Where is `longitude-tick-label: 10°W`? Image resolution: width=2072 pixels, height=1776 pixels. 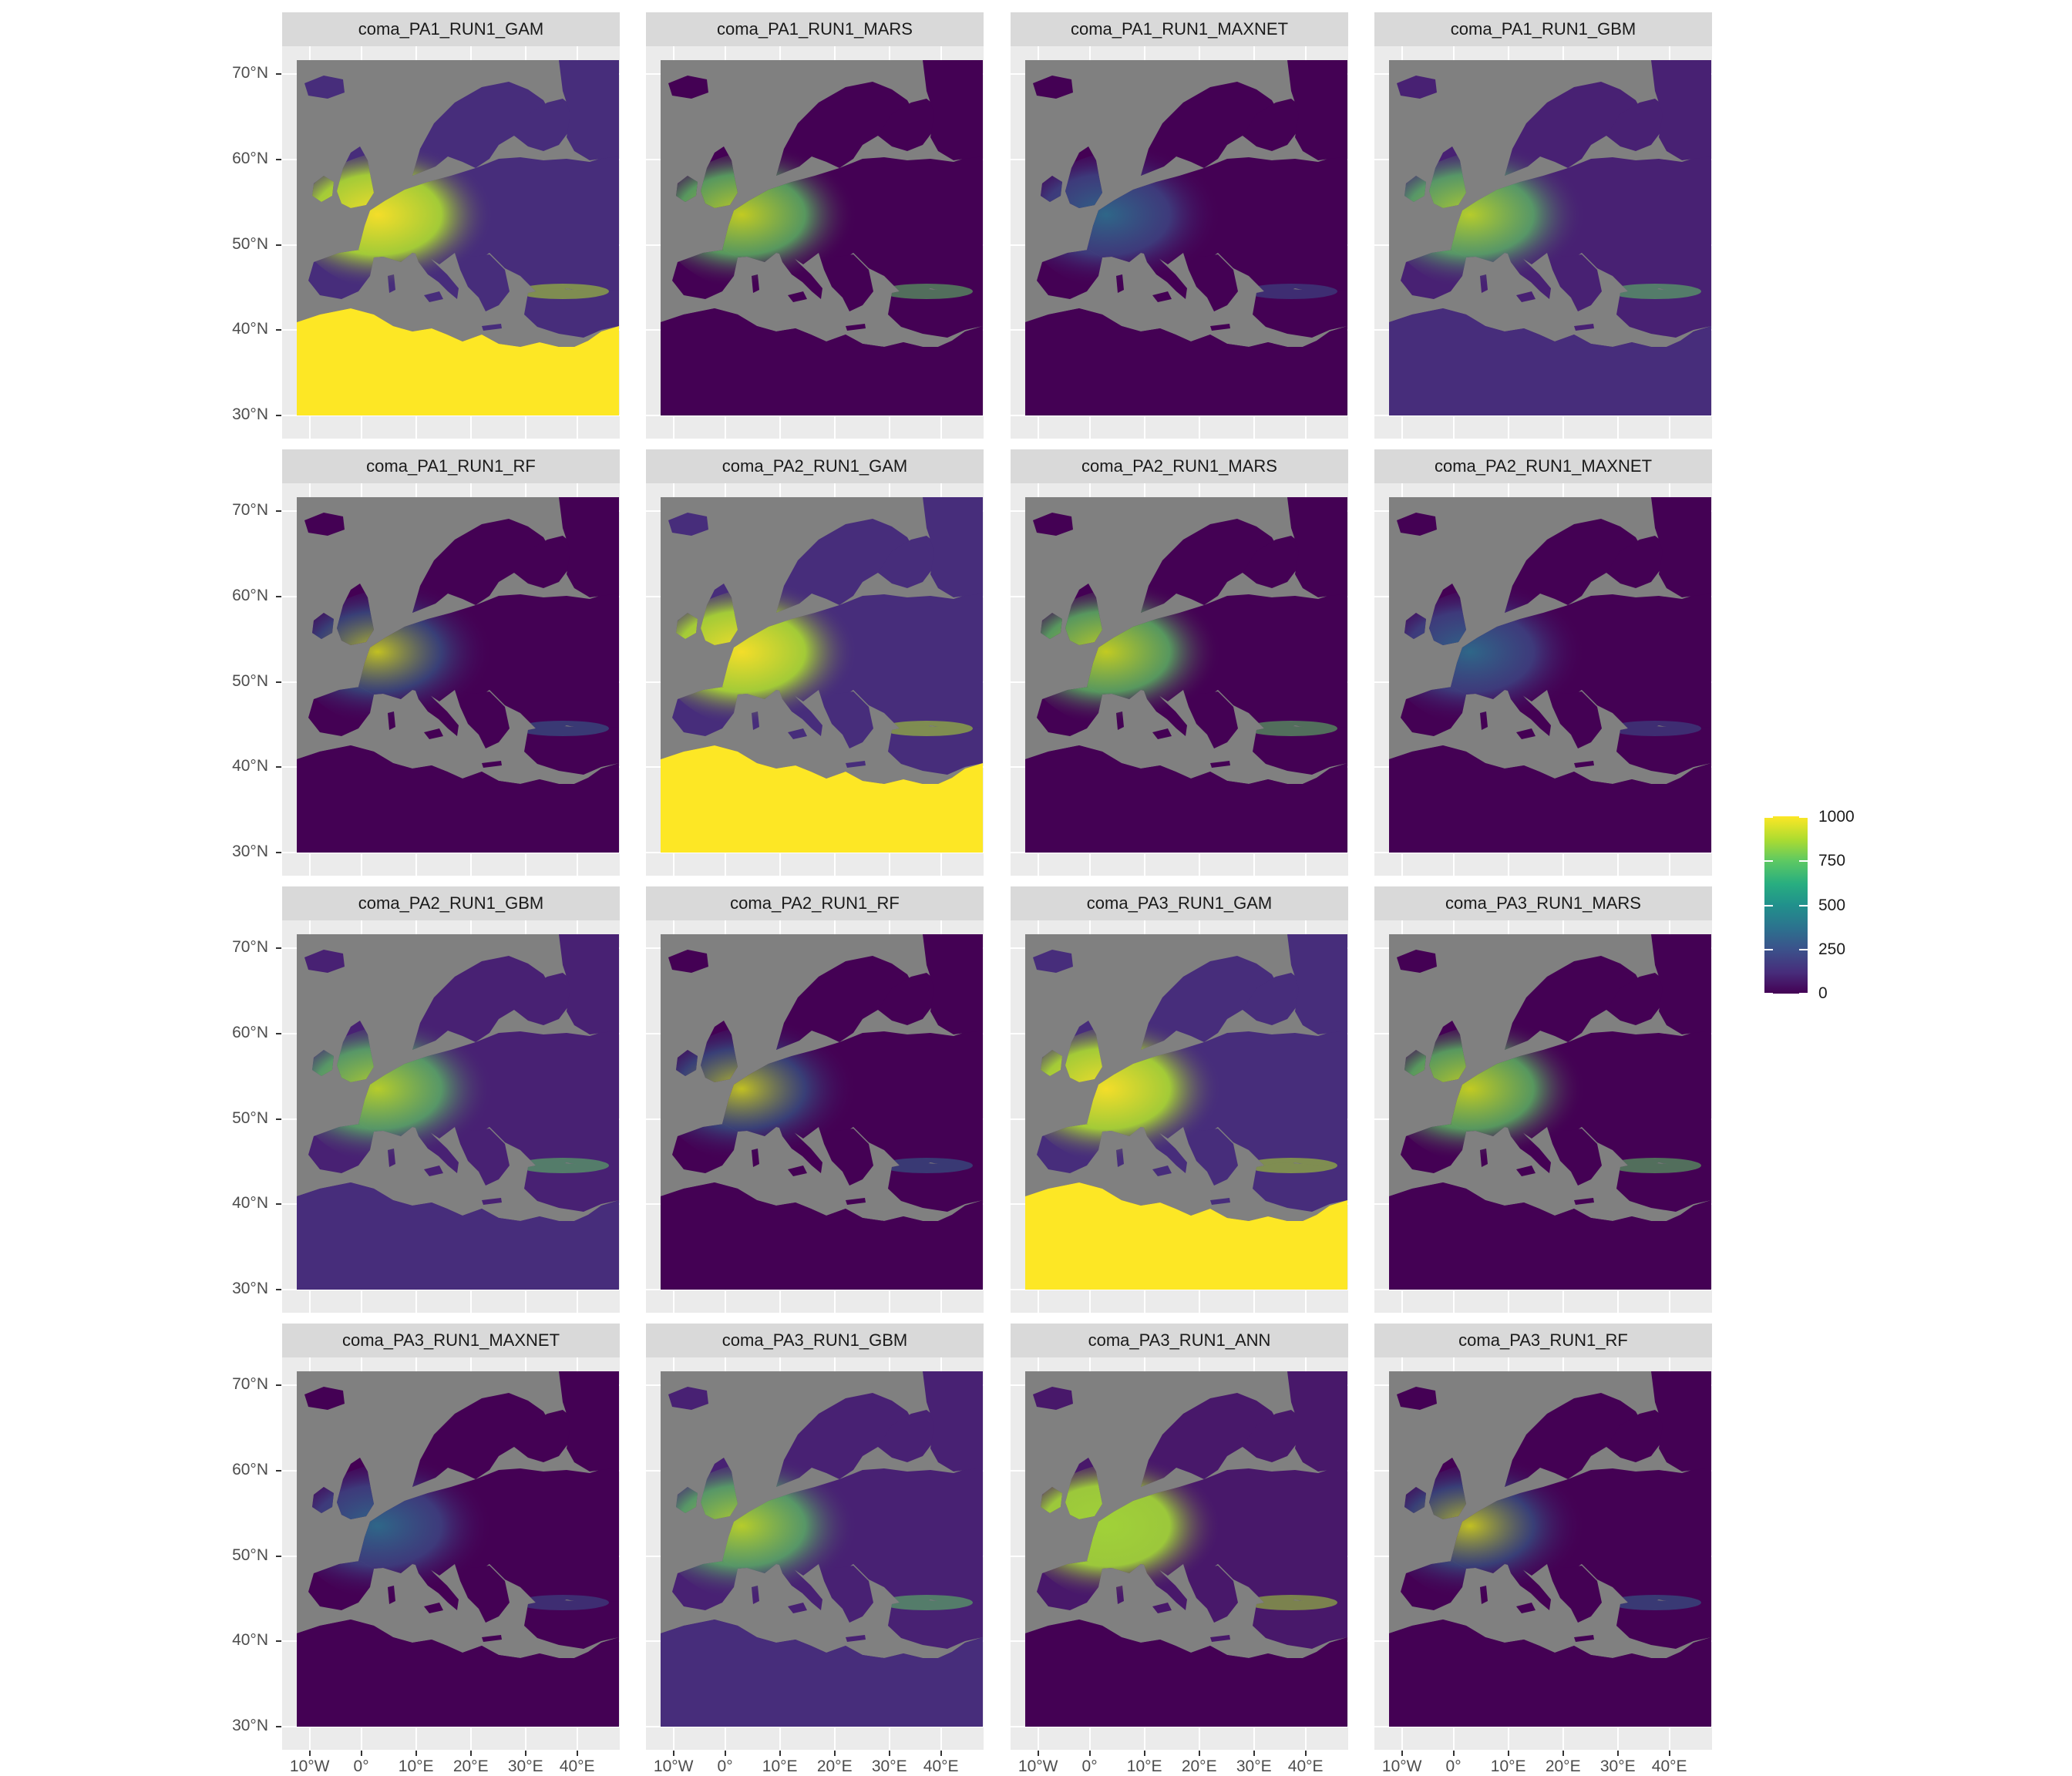 longitude-tick-label: 10°W is located at coordinates (1038, 1767).